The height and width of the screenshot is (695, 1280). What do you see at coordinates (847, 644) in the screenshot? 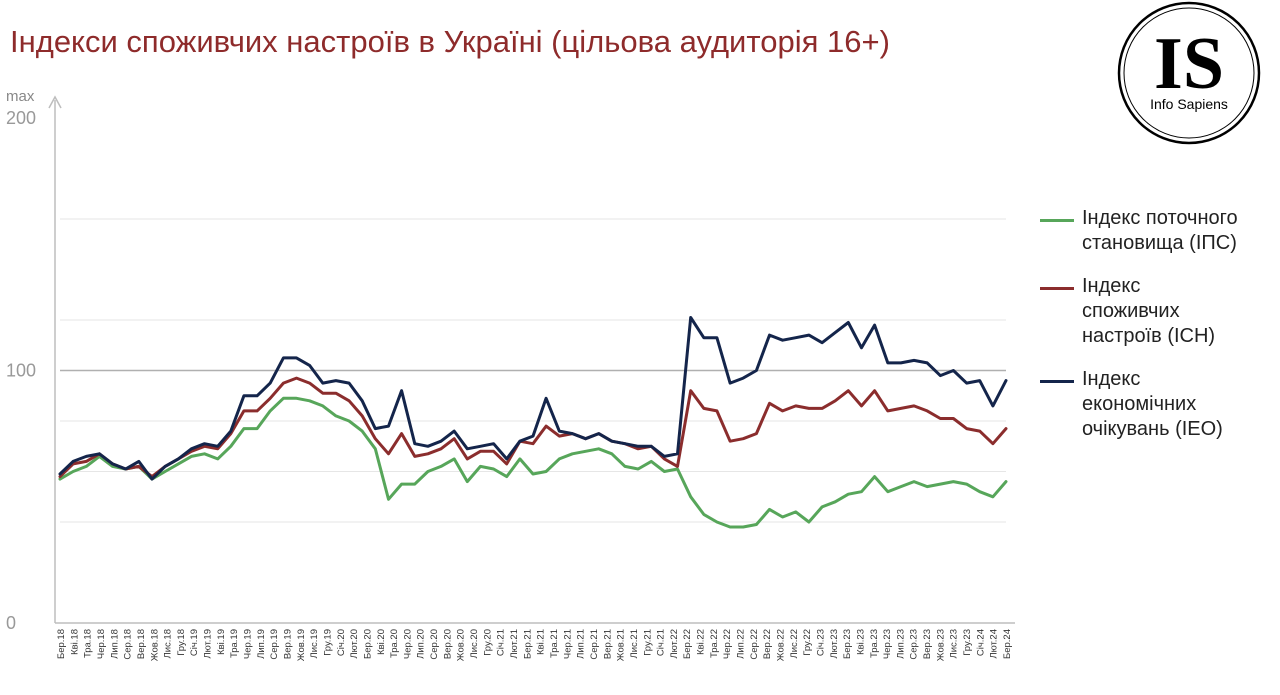
I see `x-tick-label: Бер.23` at bounding box center [847, 644].